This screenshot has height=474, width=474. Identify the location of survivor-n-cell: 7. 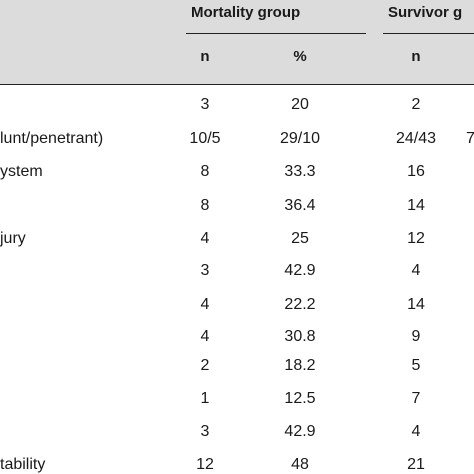
(416, 398).